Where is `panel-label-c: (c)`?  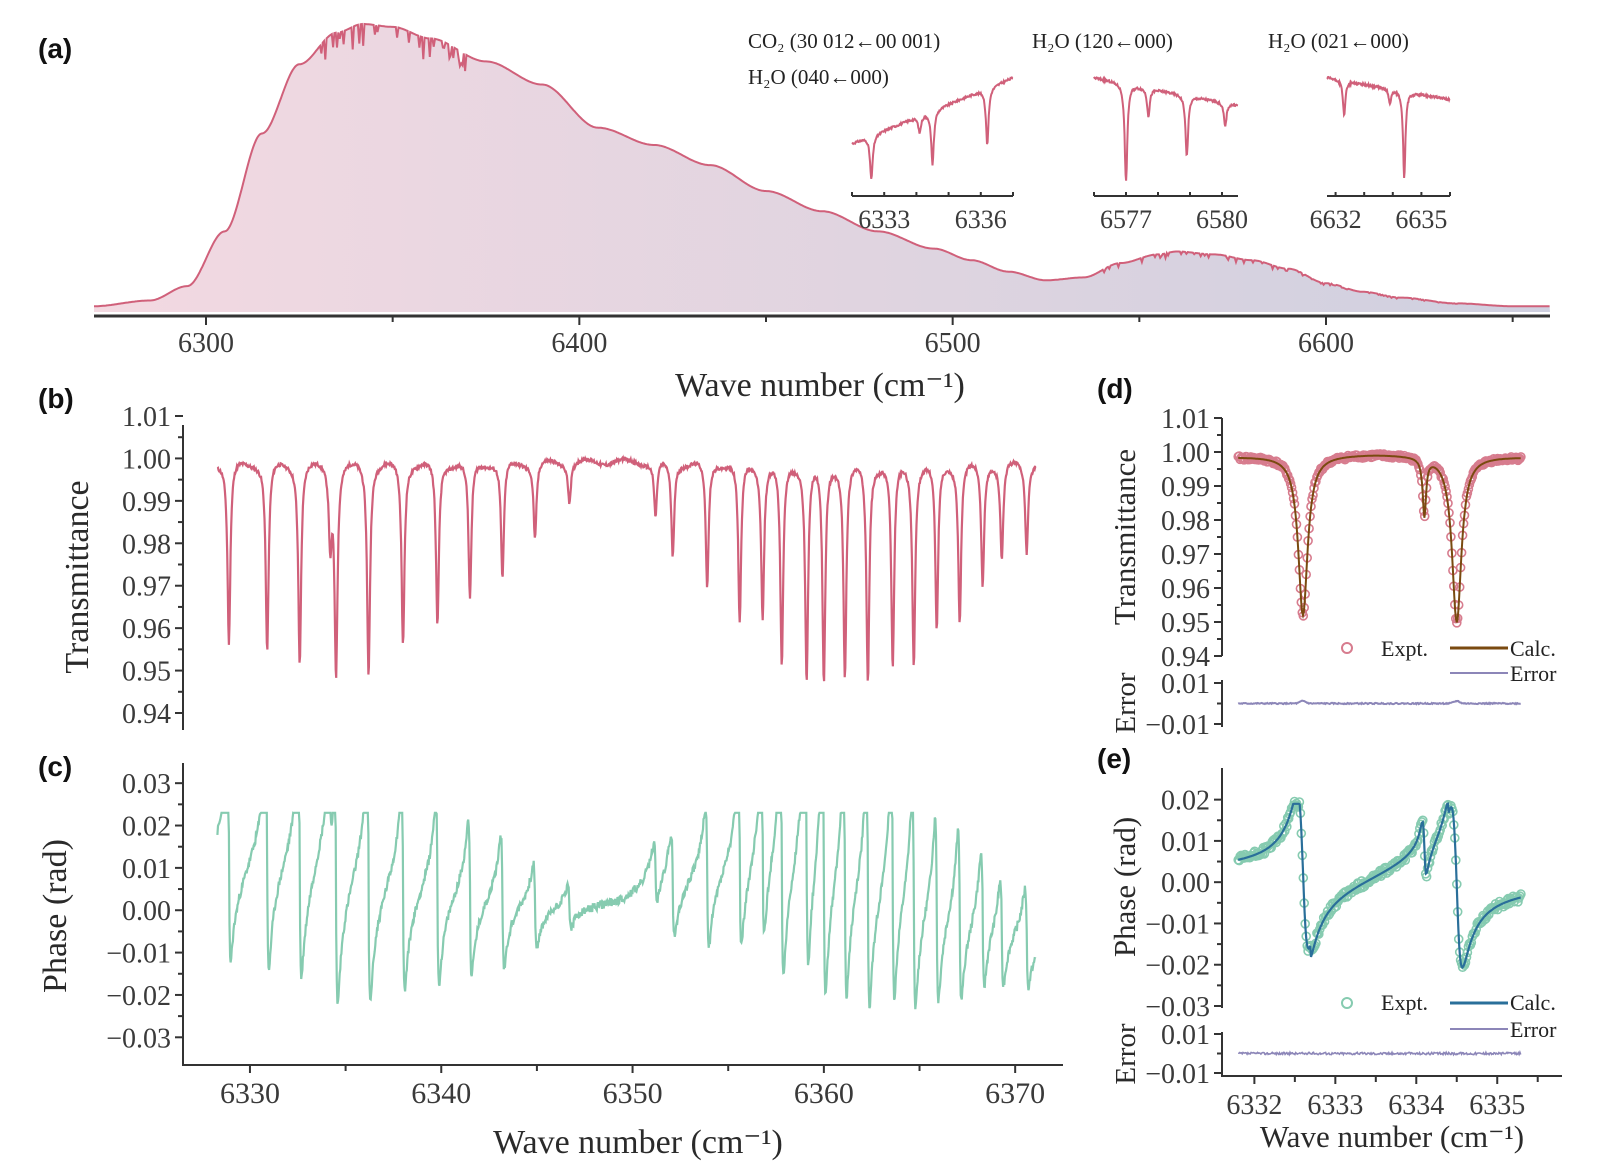 panel-label-c: (c) is located at coordinates (55, 766).